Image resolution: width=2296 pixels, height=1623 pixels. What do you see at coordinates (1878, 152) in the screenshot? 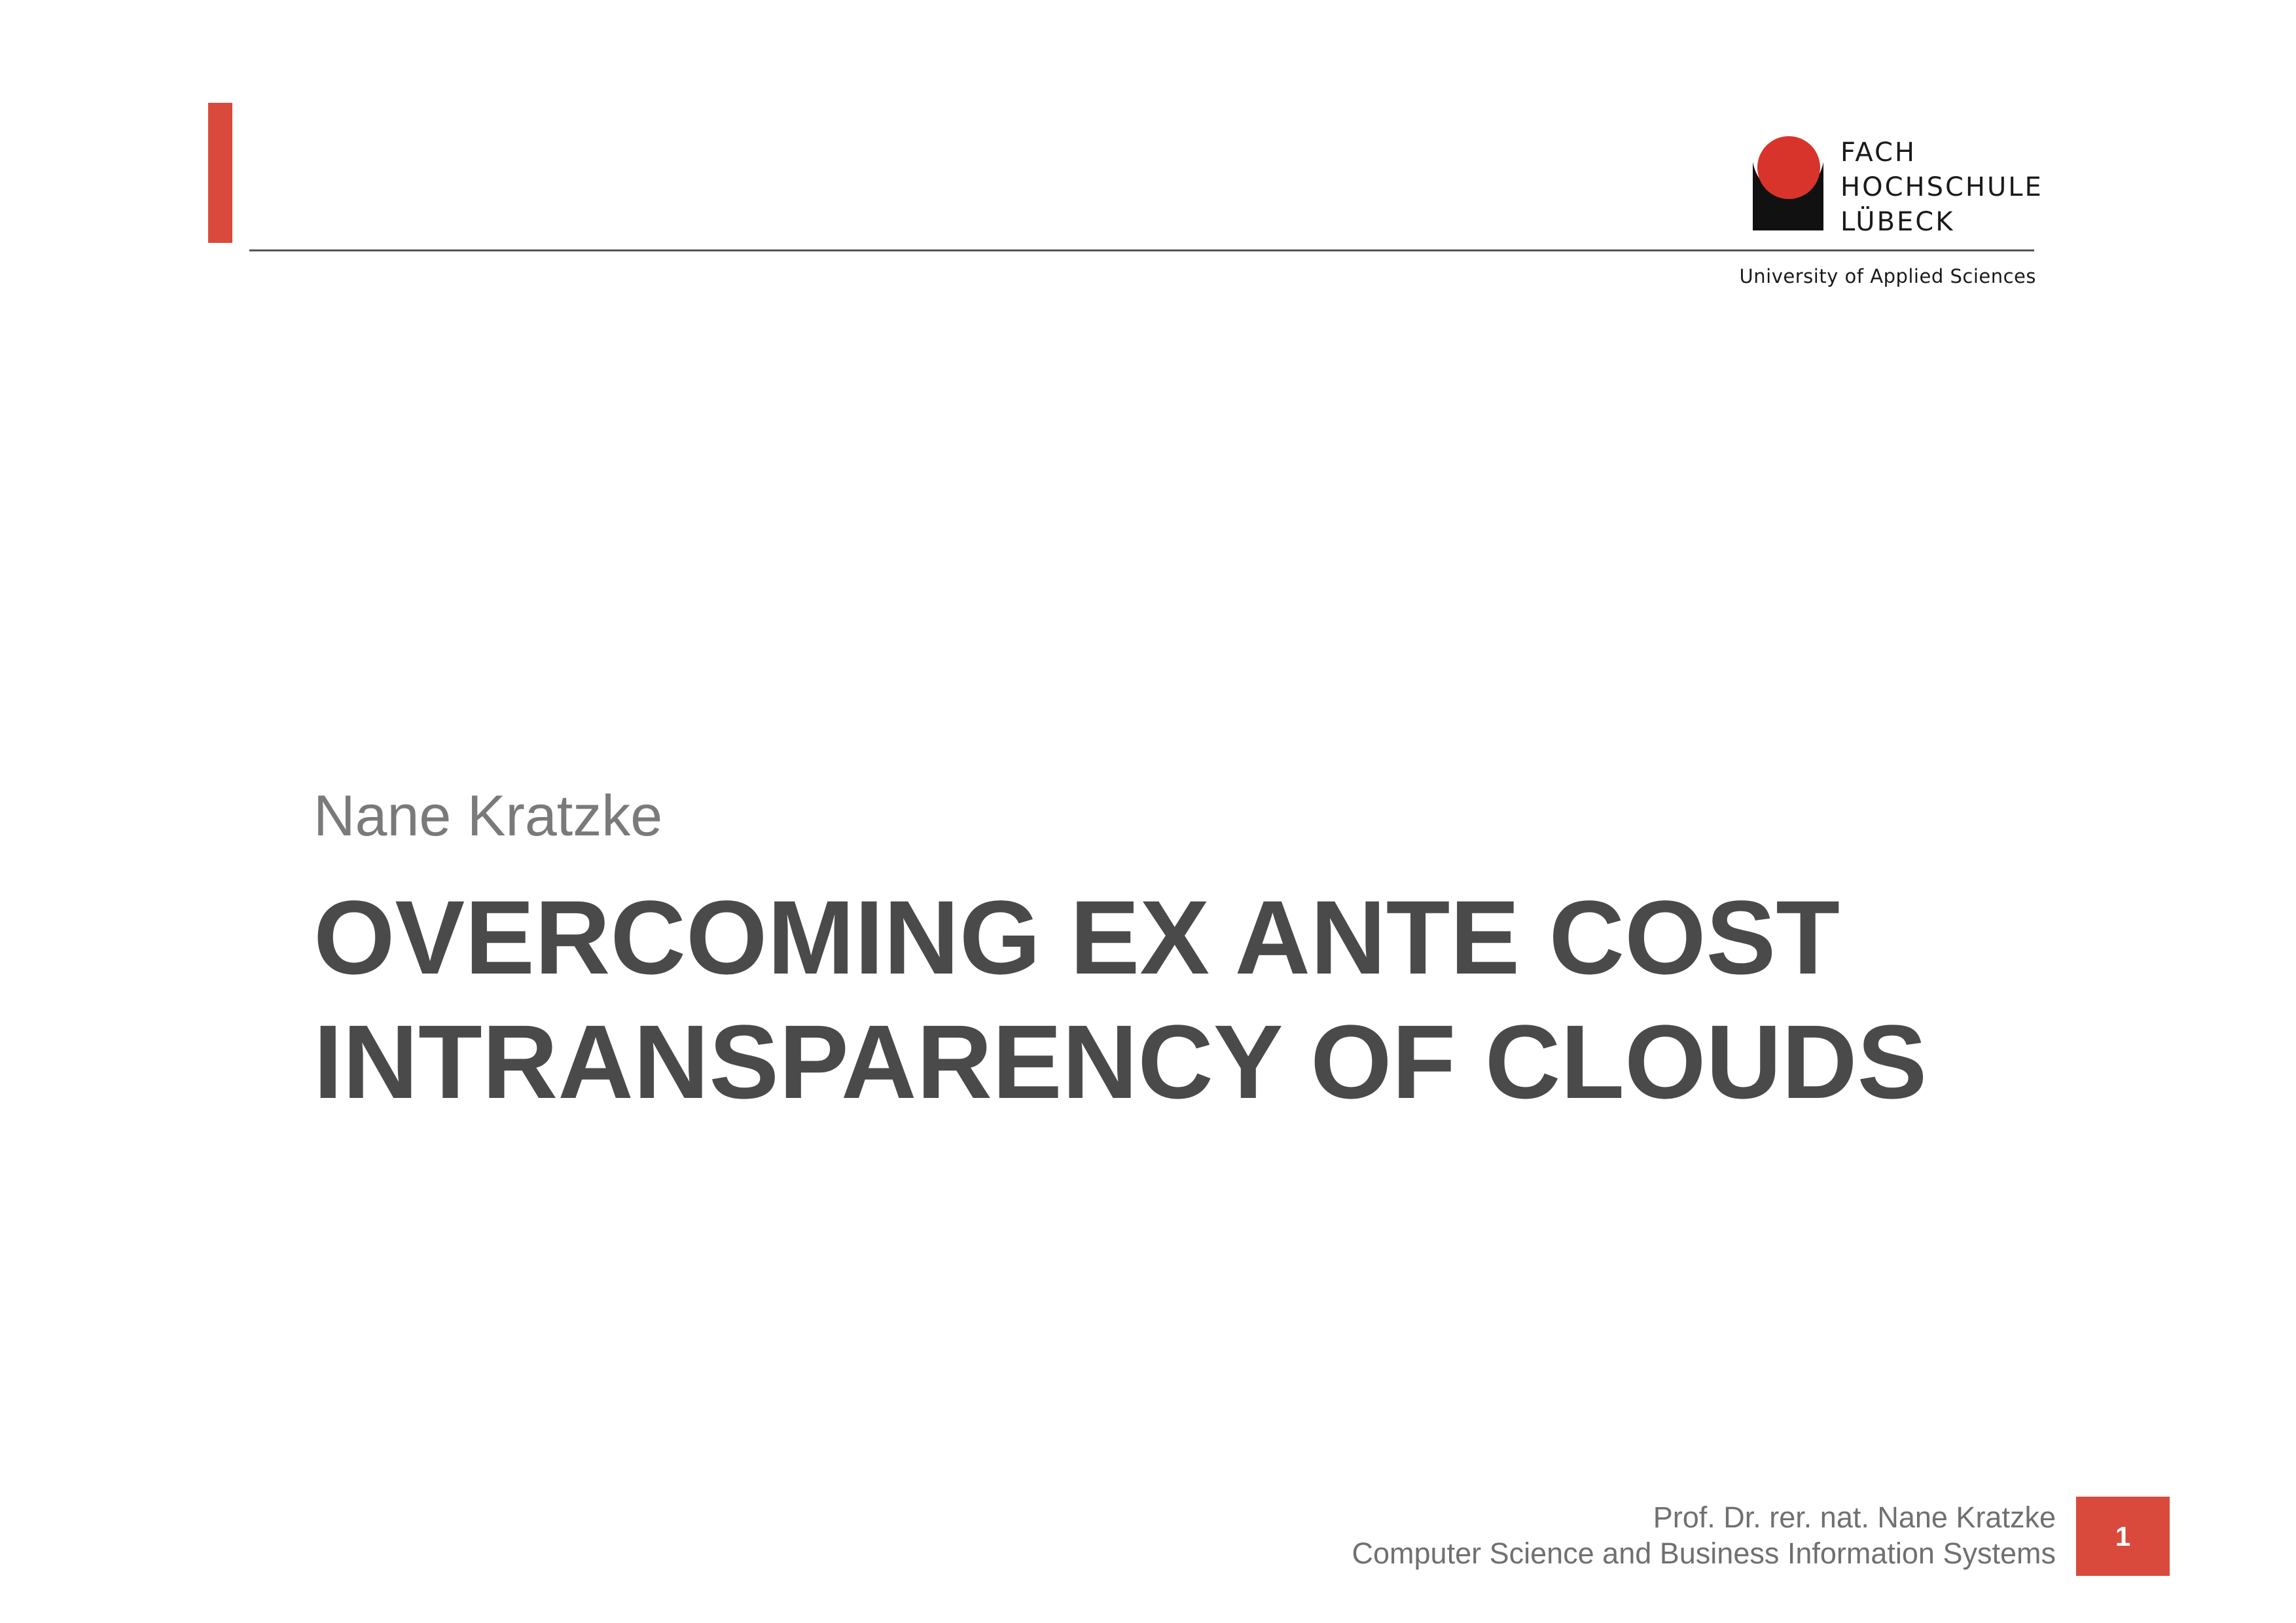
I see `logo-line-1: FACH` at bounding box center [1878, 152].